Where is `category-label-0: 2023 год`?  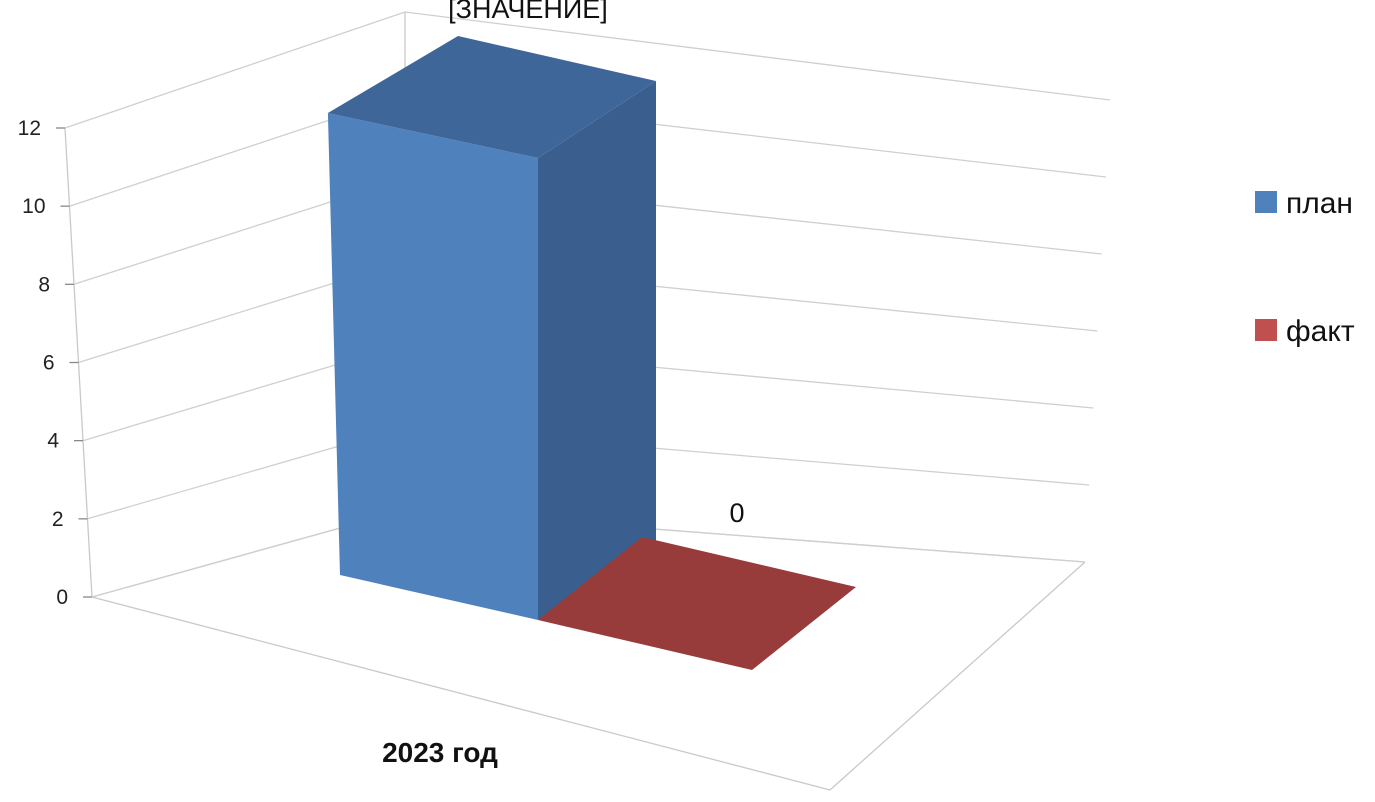 category-label-0: 2023 год is located at coordinates (440, 752).